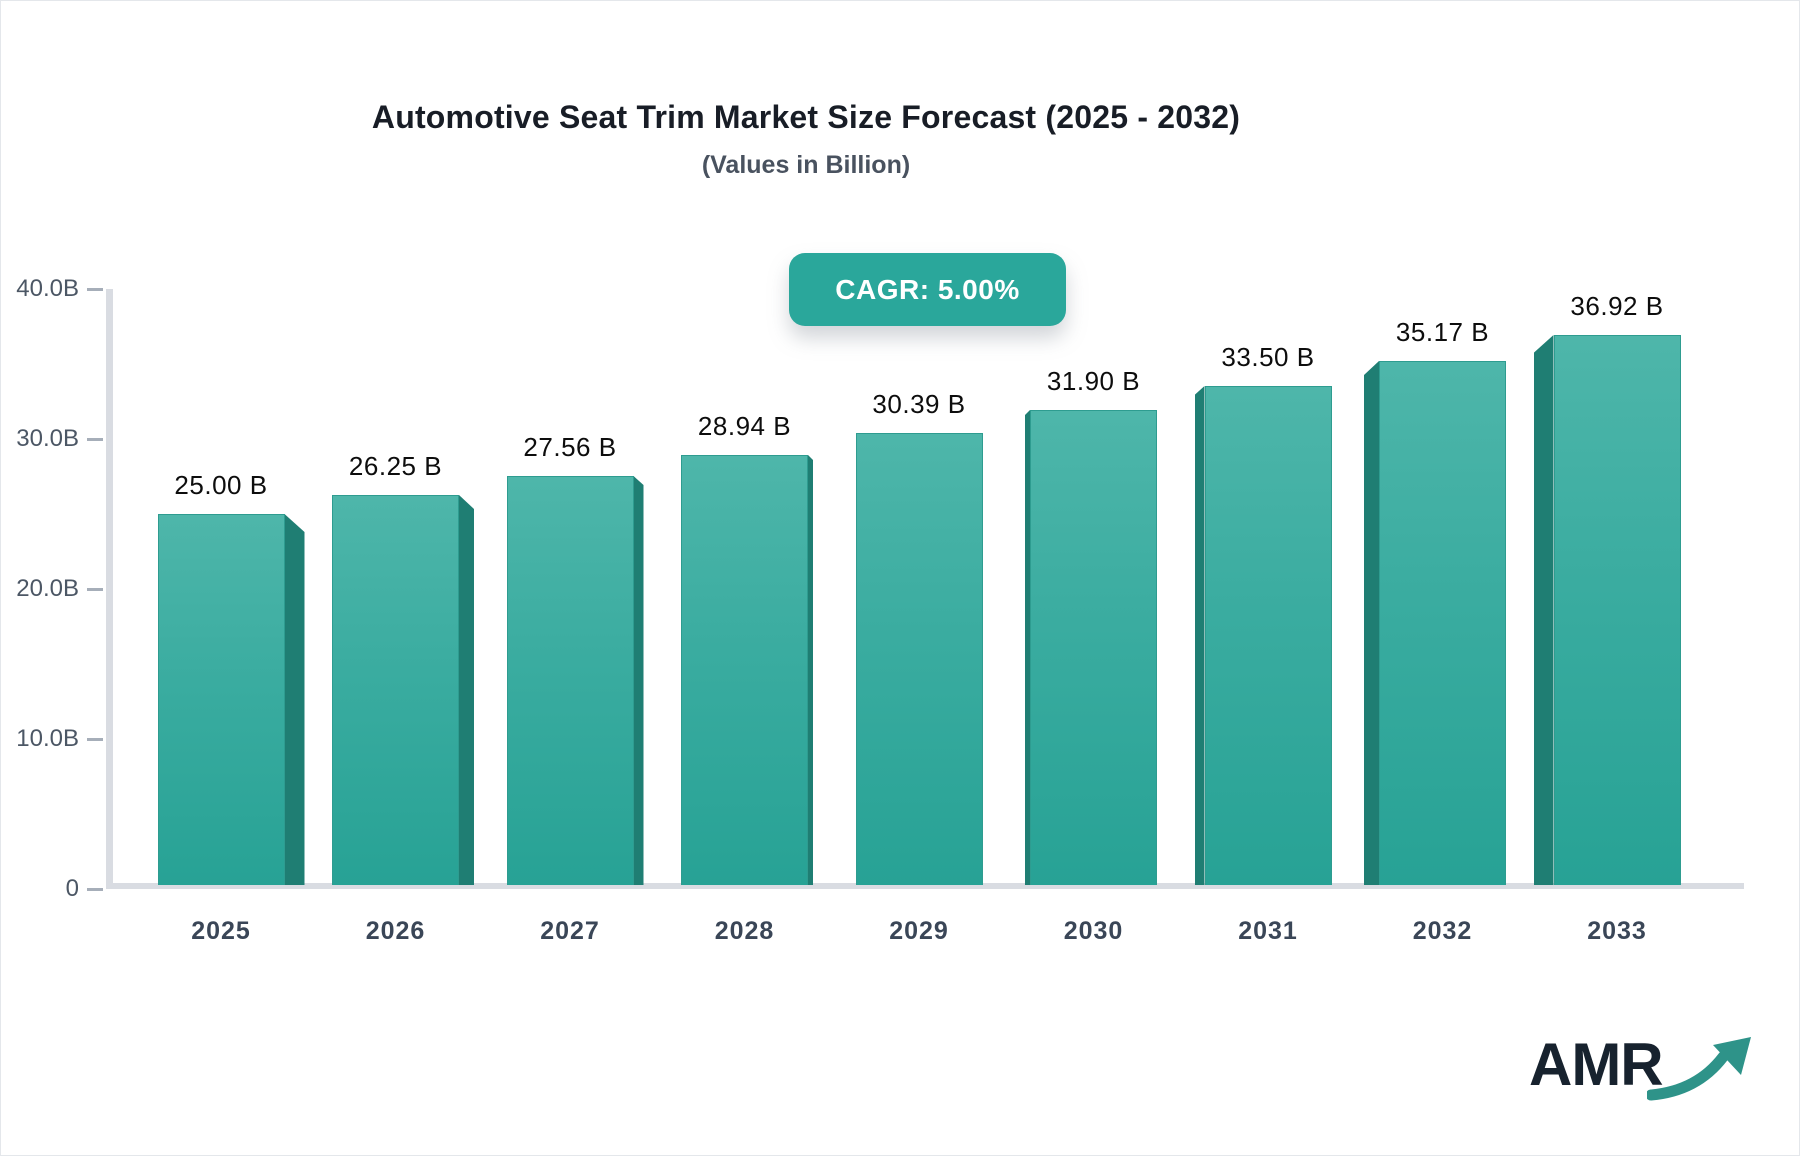 The image size is (1800, 1156). Describe the element at coordinates (47, 588) in the screenshot. I see `y-tick-label: 20.0B` at that location.